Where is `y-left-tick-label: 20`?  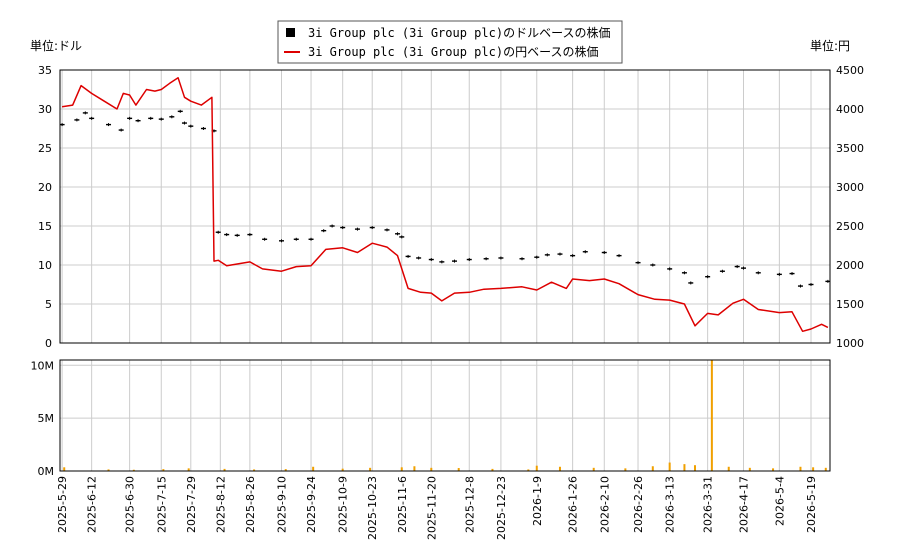
y-left-tick-label: 20 is located at coordinates (45, 187).